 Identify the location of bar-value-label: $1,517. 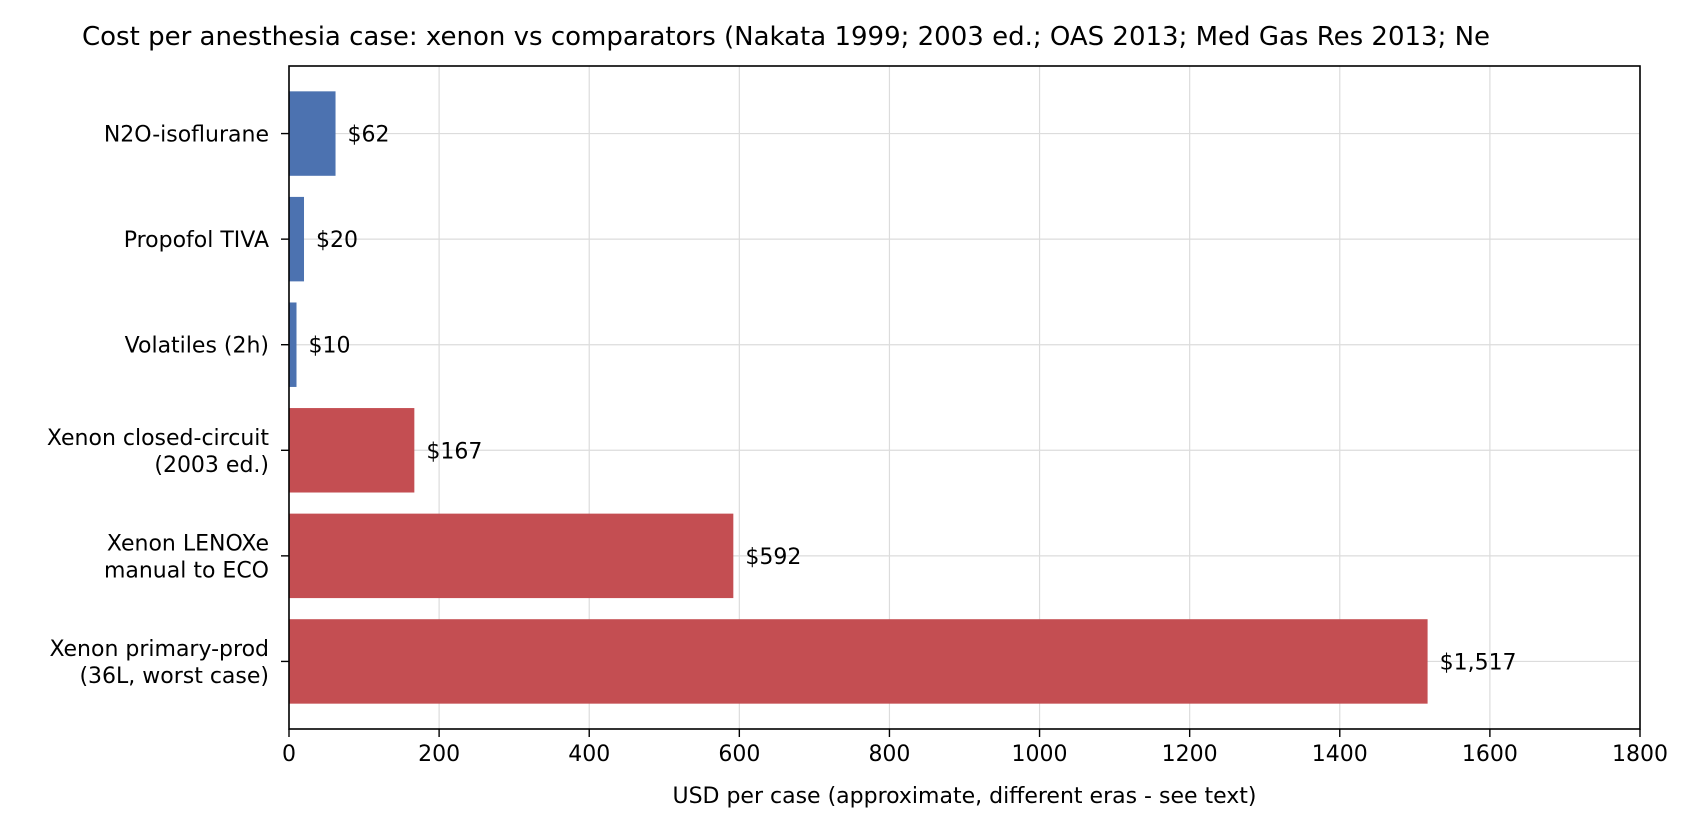
(1478, 662).